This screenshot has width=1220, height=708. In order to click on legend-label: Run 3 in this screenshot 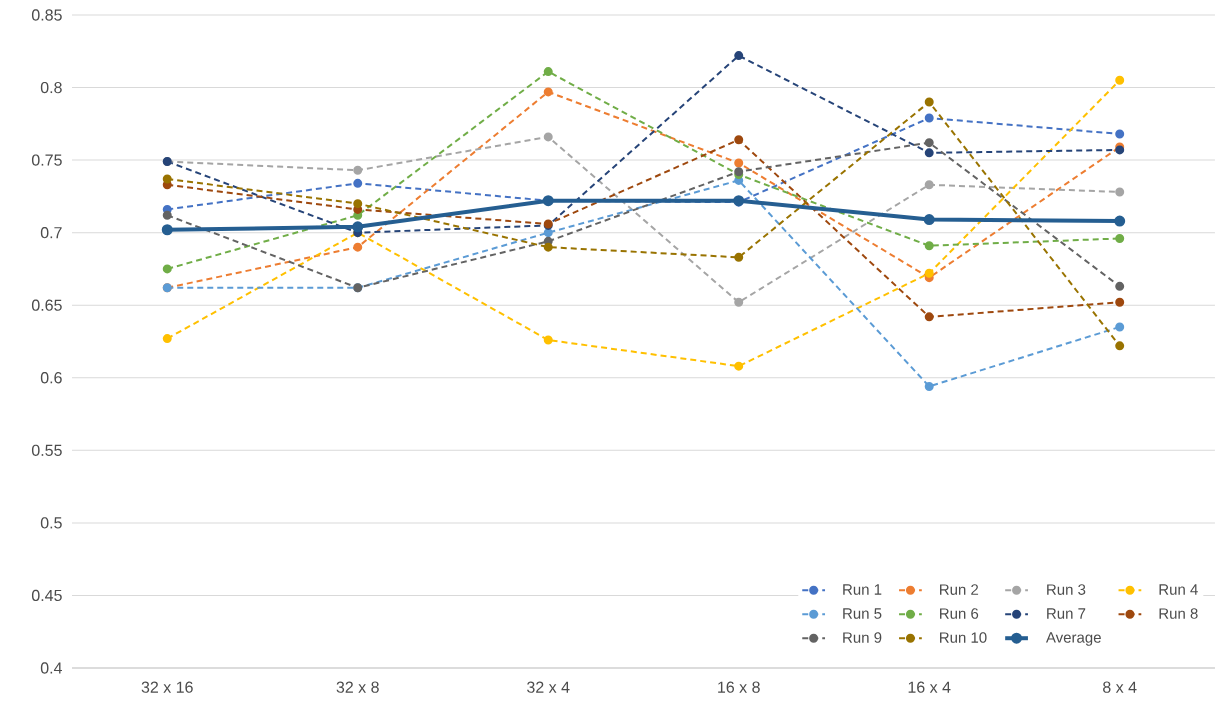, I will do `click(1066, 589)`.